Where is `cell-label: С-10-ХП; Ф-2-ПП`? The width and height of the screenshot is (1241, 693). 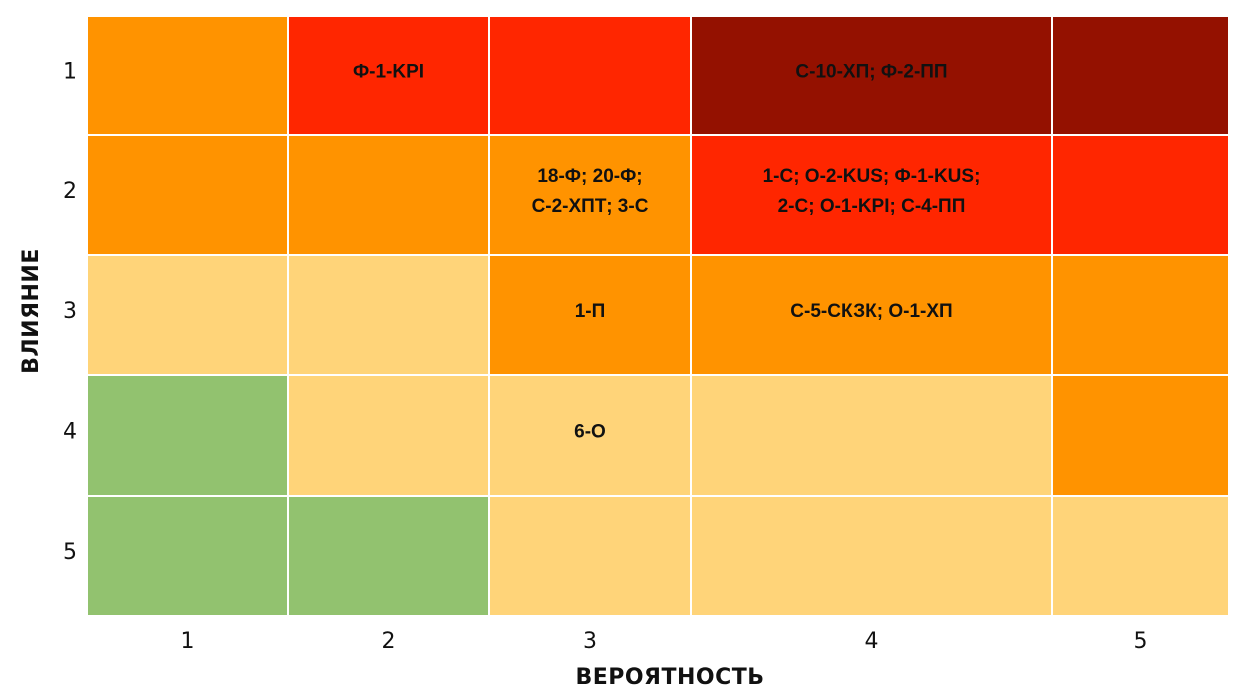
cell-label: С-10-ХП; Ф-2-ПП is located at coordinates (871, 72).